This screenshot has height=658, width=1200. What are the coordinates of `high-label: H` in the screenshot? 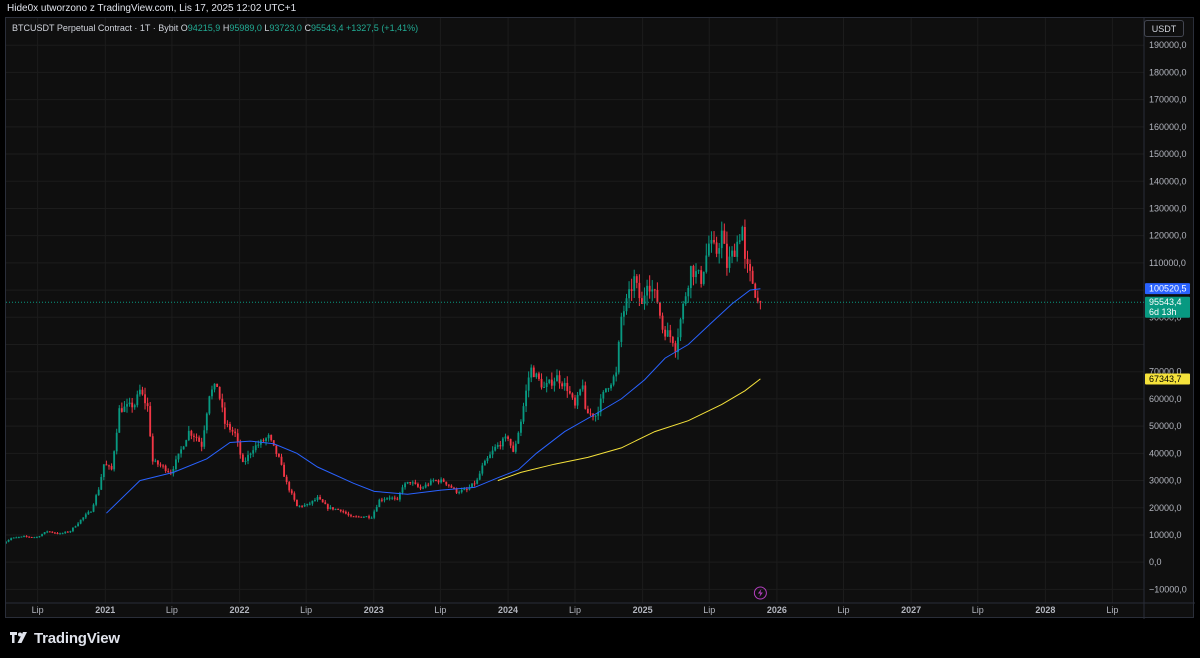 It's located at (226, 28).